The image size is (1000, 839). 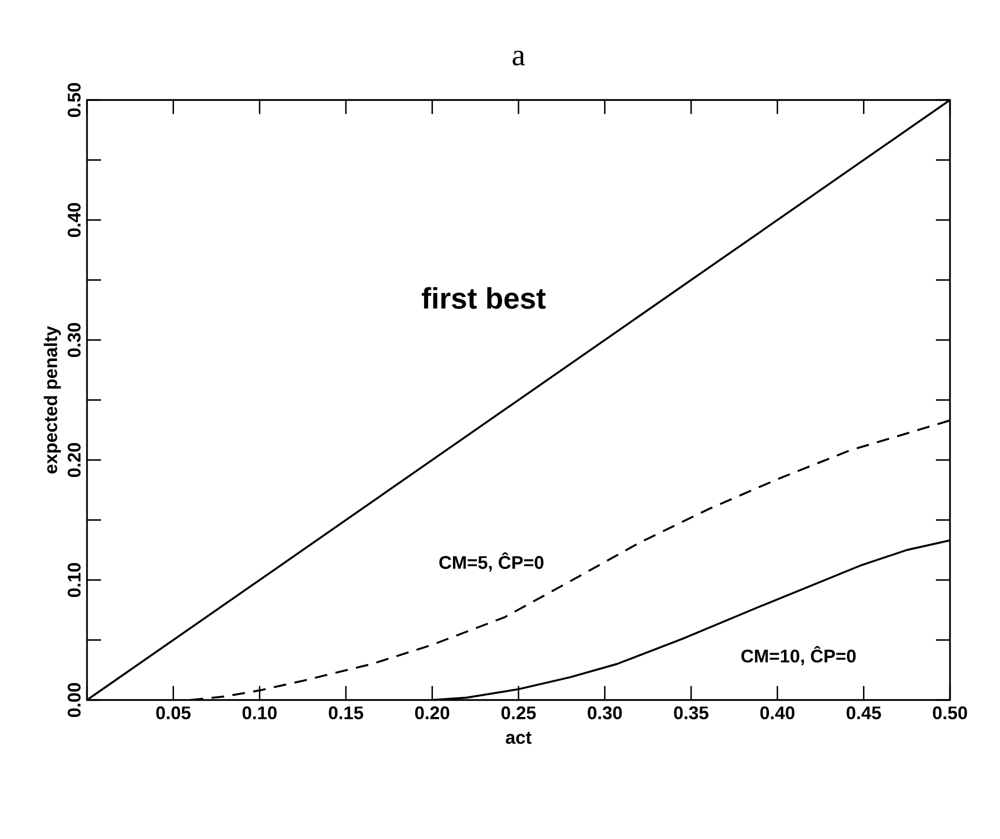 What do you see at coordinates (518, 713) in the screenshot?
I see `x-tick-label: 0.25` at bounding box center [518, 713].